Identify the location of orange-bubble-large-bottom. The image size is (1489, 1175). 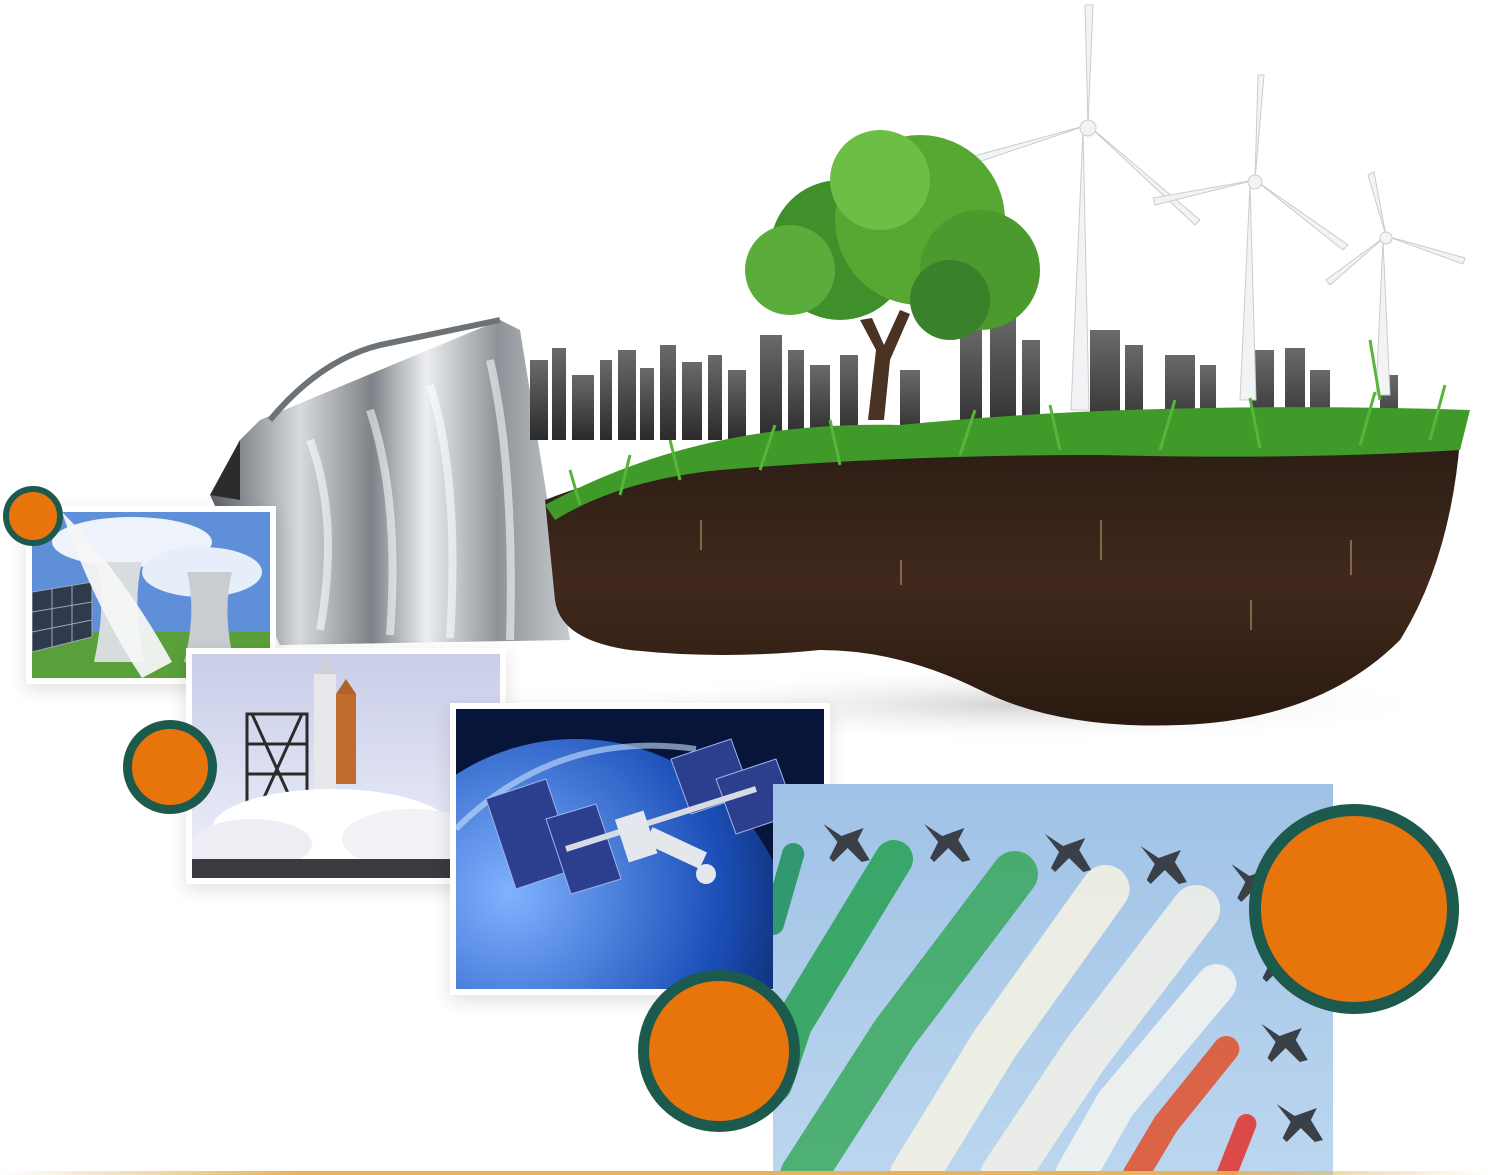
(719, 1051).